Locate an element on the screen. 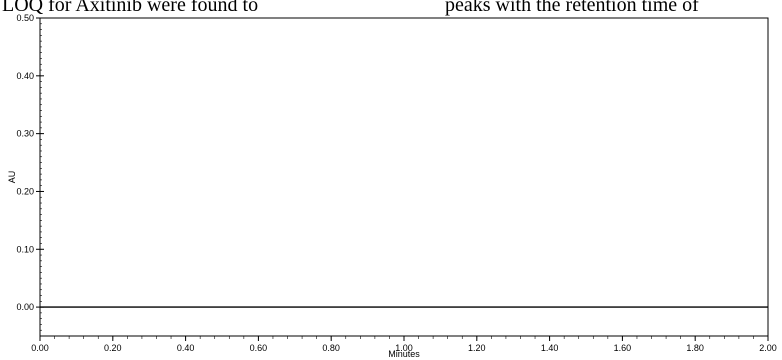 The width and height of the screenshot is (782, 360). y-tick-label: 0.00 is located at coordinates (25, 307).